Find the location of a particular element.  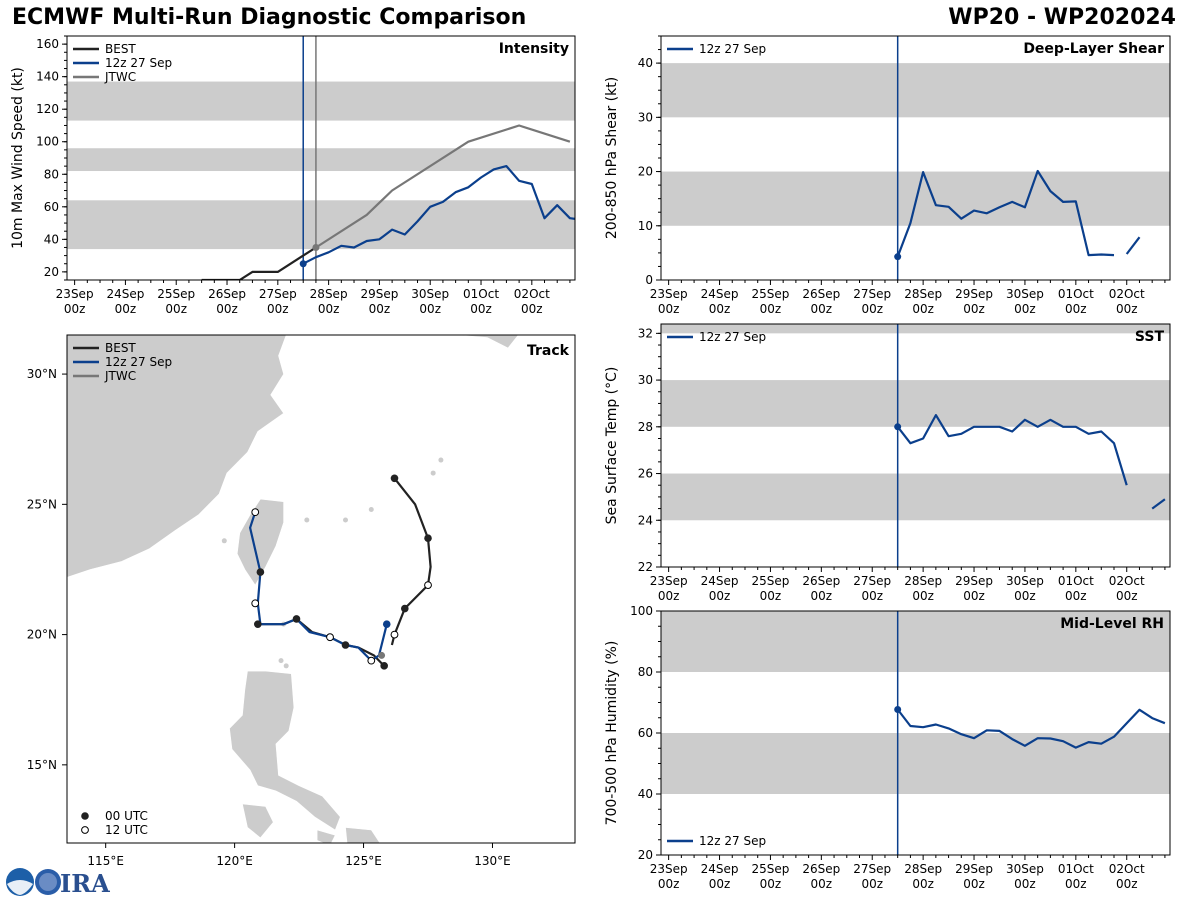

lat-tick-label: 25°N is located at coordinates (42, 504).